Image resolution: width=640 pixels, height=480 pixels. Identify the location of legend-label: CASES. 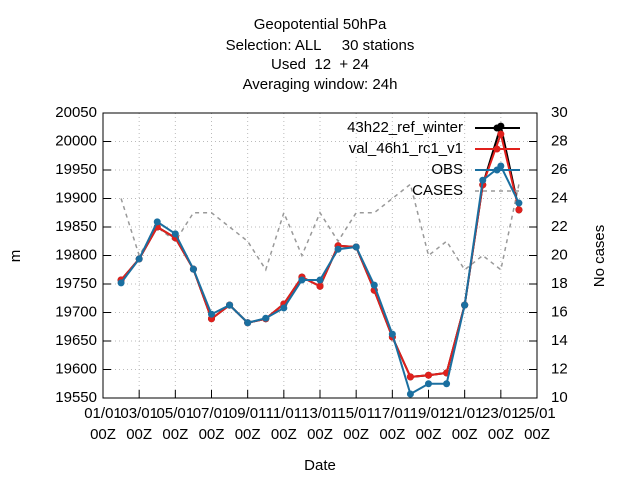
(437, 190).